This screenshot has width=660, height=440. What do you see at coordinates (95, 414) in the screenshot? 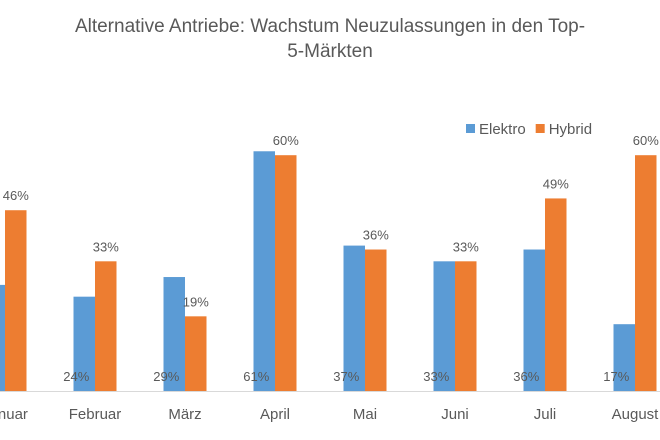
I see `x-tick-label: Februar` at bounding box center [95, 414].